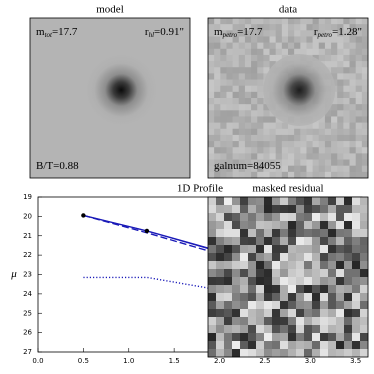 The width and height of the screenshot is (374, 374). I want to click on profile-line, so click(219, 306).